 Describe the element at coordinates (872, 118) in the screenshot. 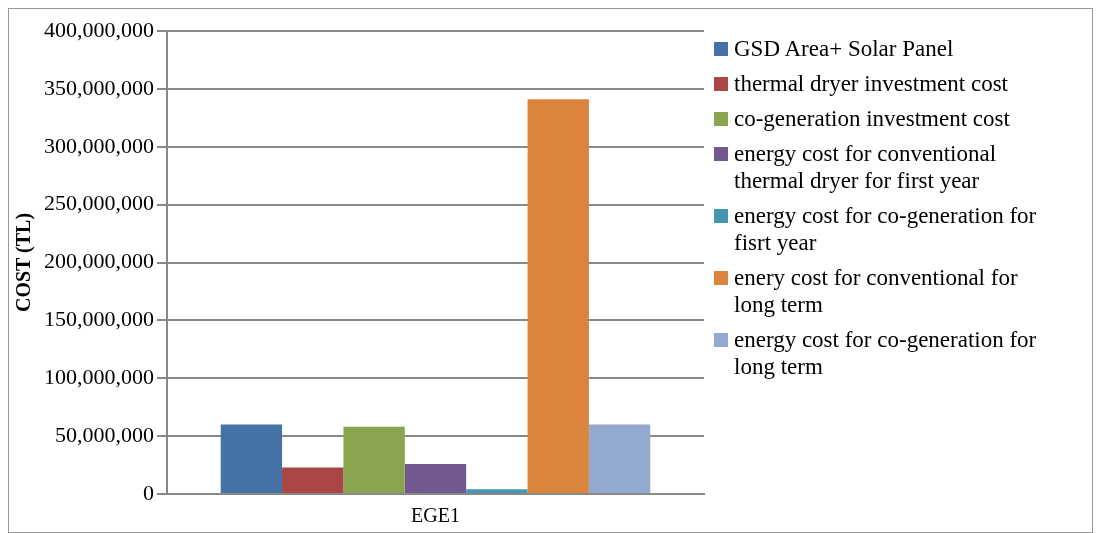

I see `legend-label: co-generation investment cost` at that location.